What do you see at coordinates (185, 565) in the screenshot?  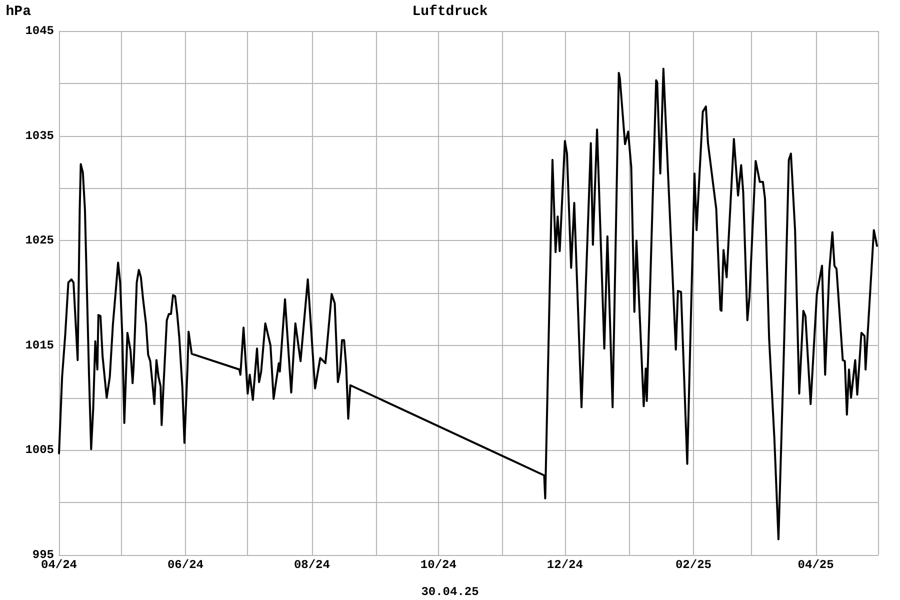 I see `x-tick-label: 06/24` at bounding box center [185, 565].